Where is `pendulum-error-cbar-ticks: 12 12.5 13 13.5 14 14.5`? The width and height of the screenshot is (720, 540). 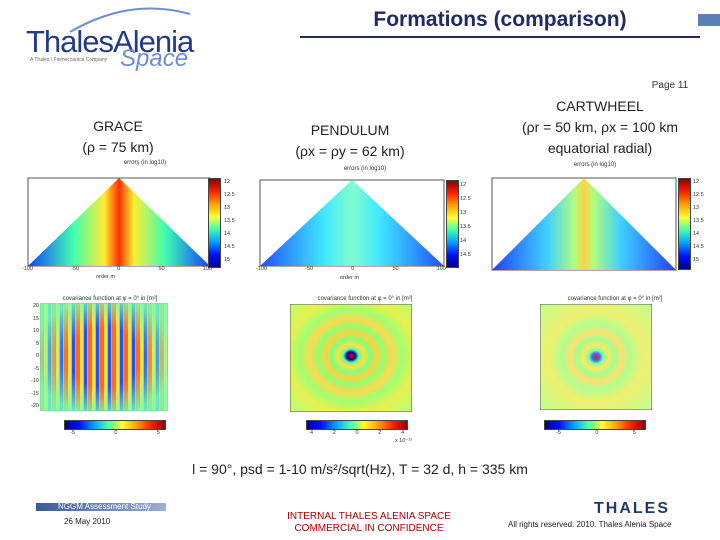
pendulum-error-cbar-ticks: 12 12.5 13 13.5 14 14.5 is located at coordinates (465, 220).